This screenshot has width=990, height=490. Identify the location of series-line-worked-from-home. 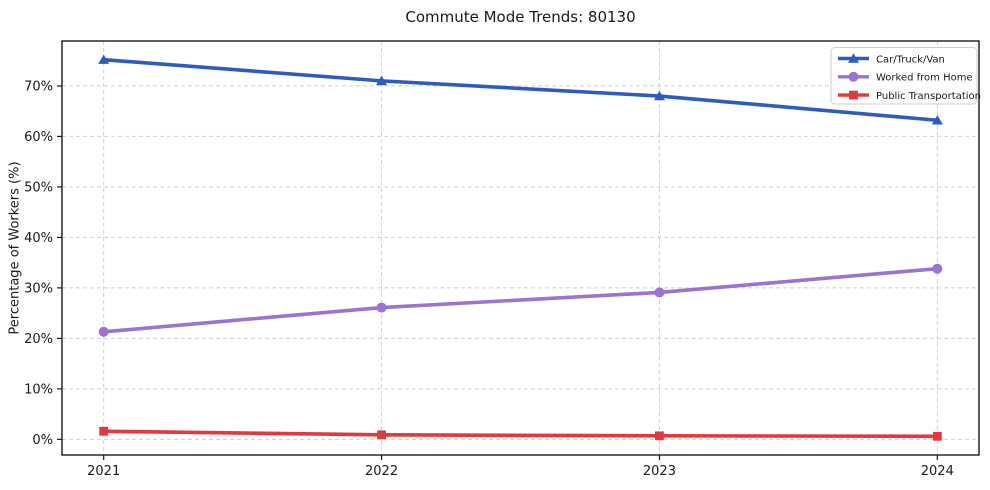
(520, 300).